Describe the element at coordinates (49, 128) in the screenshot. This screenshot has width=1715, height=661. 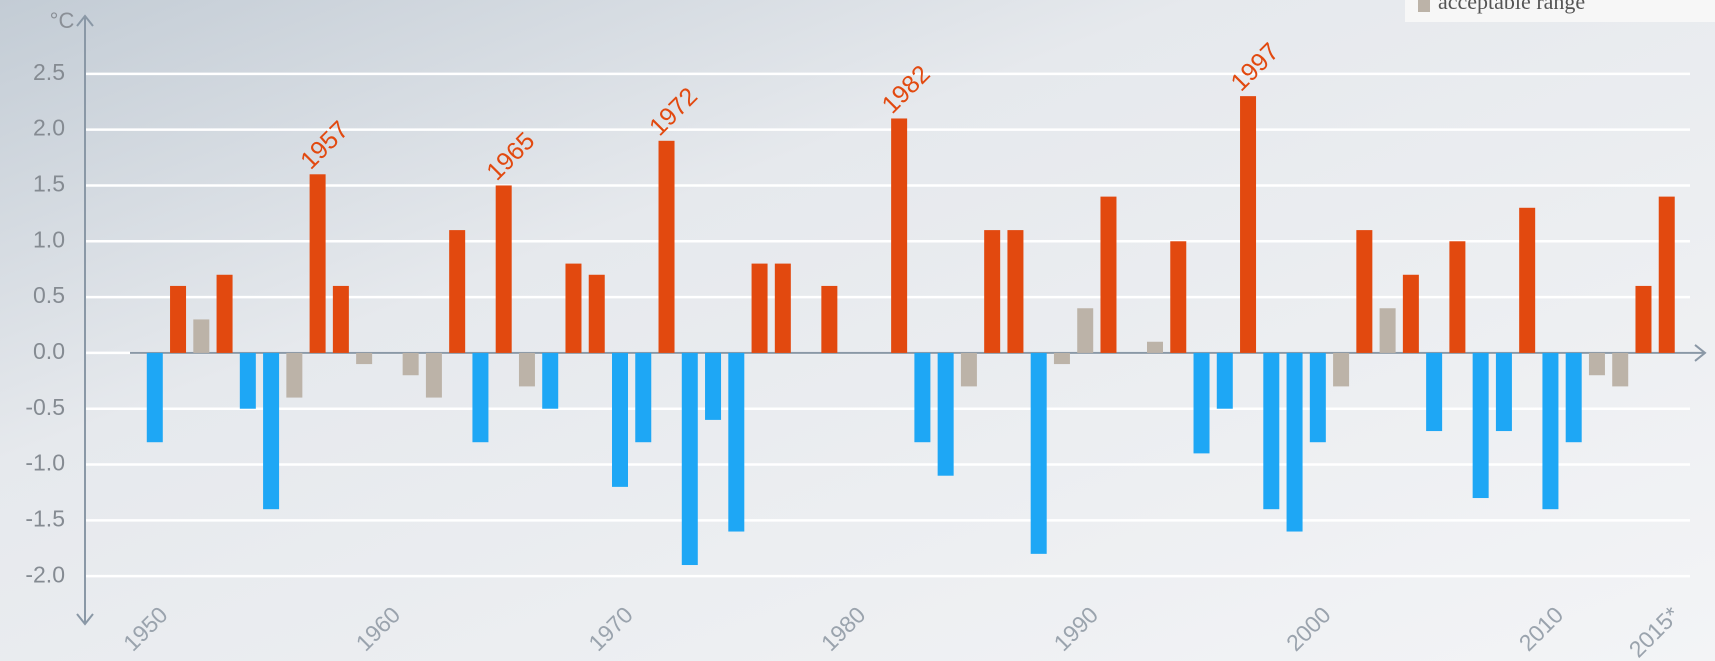
I see `y-tick-label: 2.0` at that location.